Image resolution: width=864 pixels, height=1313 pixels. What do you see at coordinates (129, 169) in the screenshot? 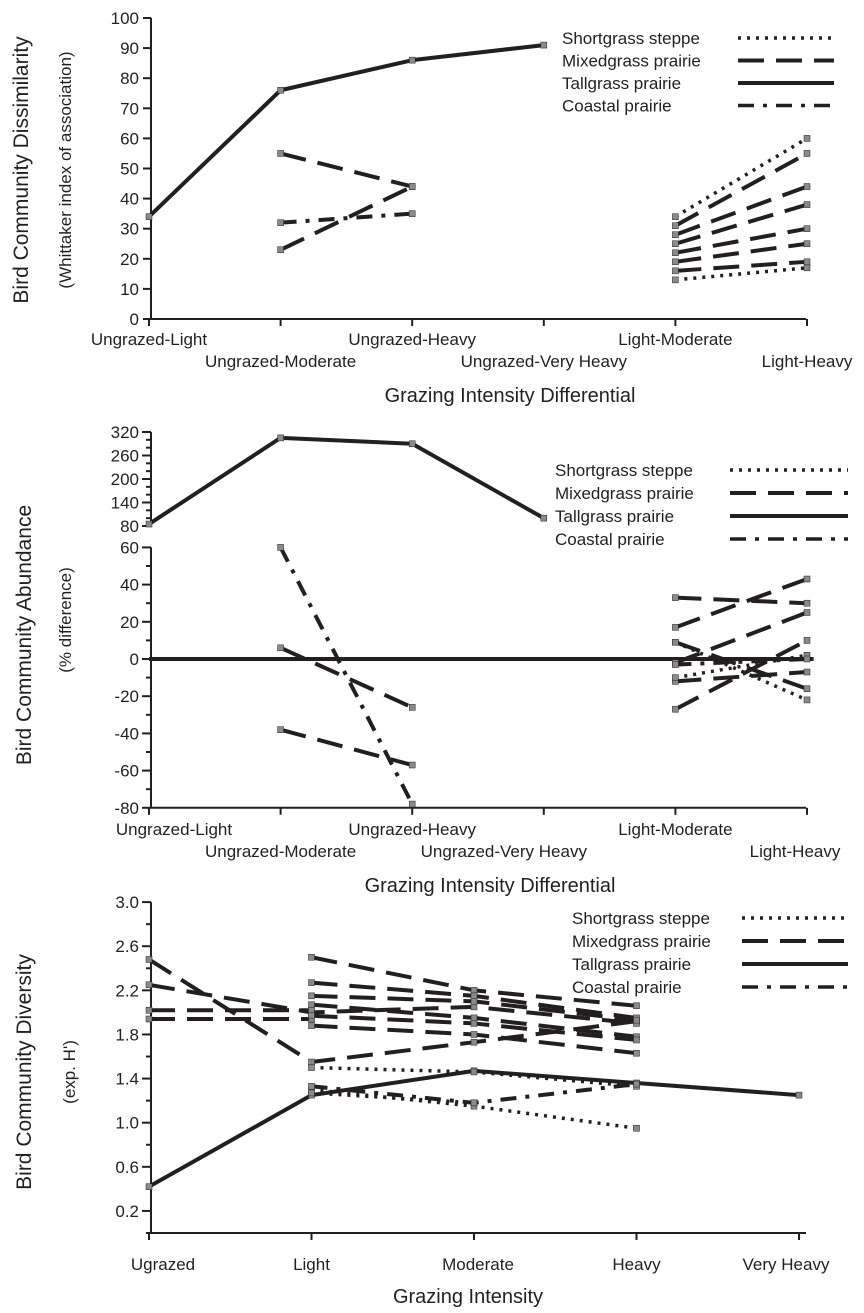
I see `y-tick-label: 50` at bounding box center [129, 169].